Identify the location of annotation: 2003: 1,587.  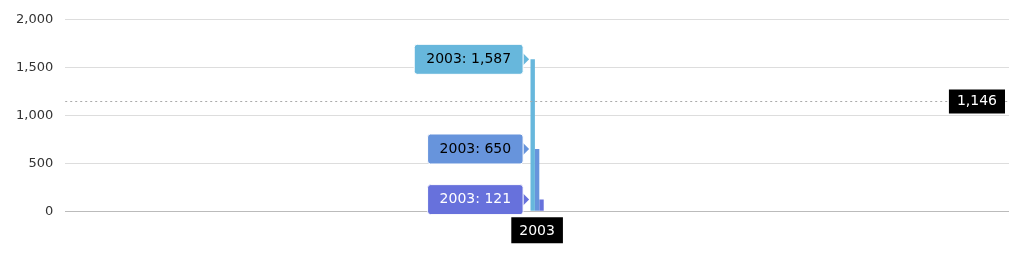
(469, 57).